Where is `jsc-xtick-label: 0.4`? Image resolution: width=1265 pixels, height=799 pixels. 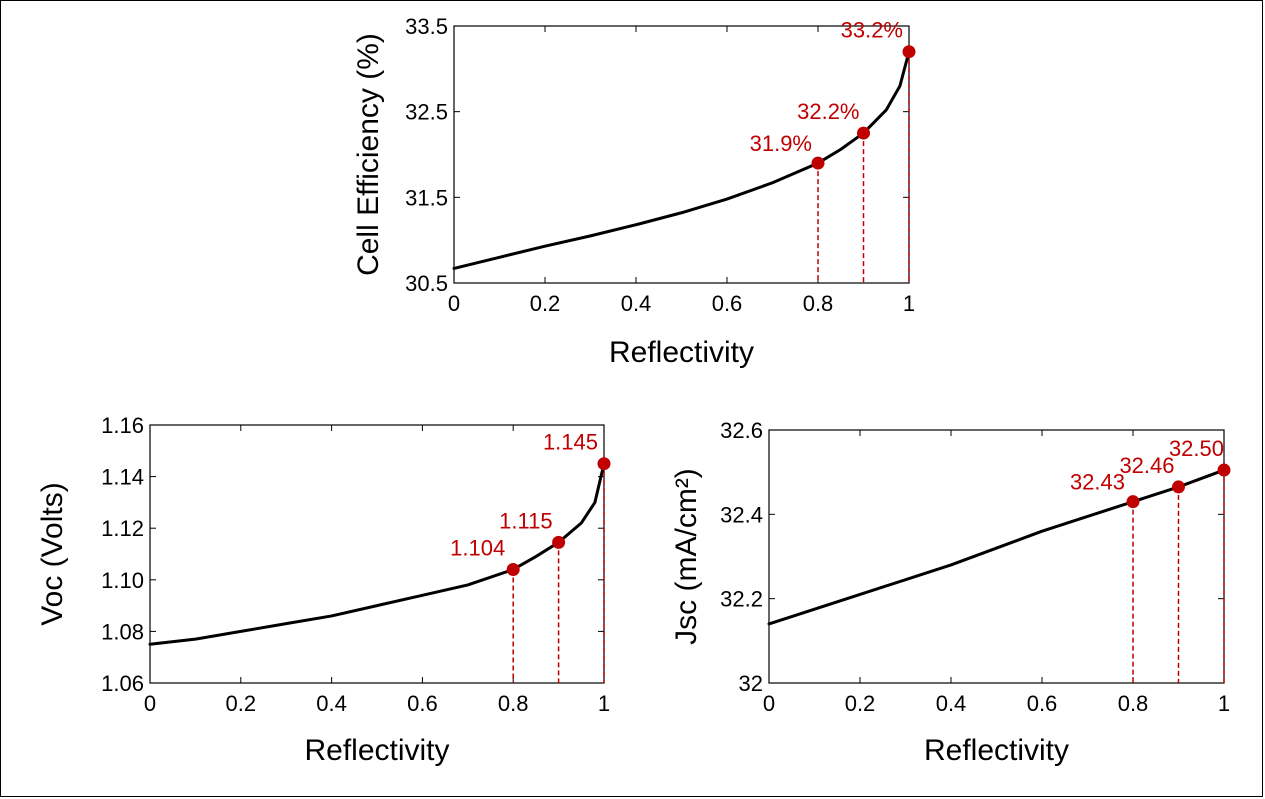
jsc-xtick-label: 0.4 is located at coordinates (951, 703).